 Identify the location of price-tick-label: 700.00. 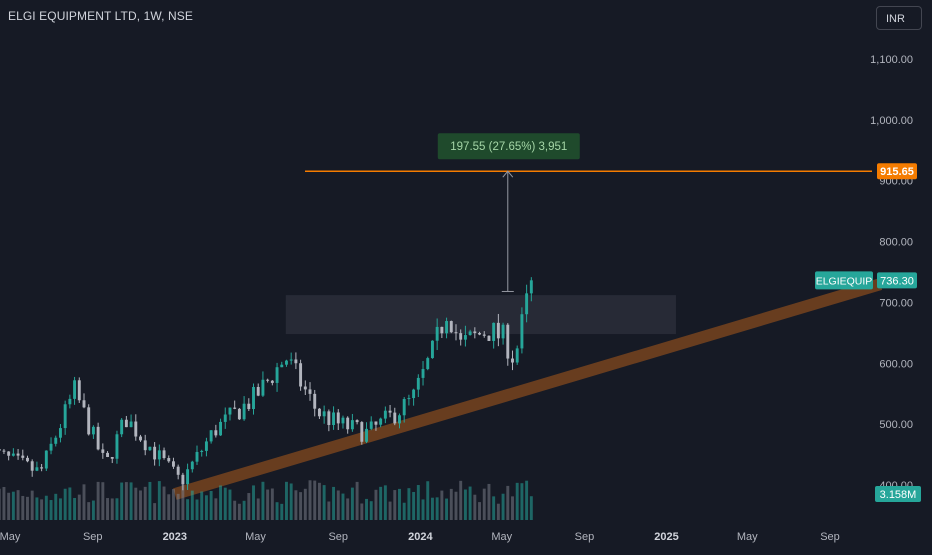
(896, 303).